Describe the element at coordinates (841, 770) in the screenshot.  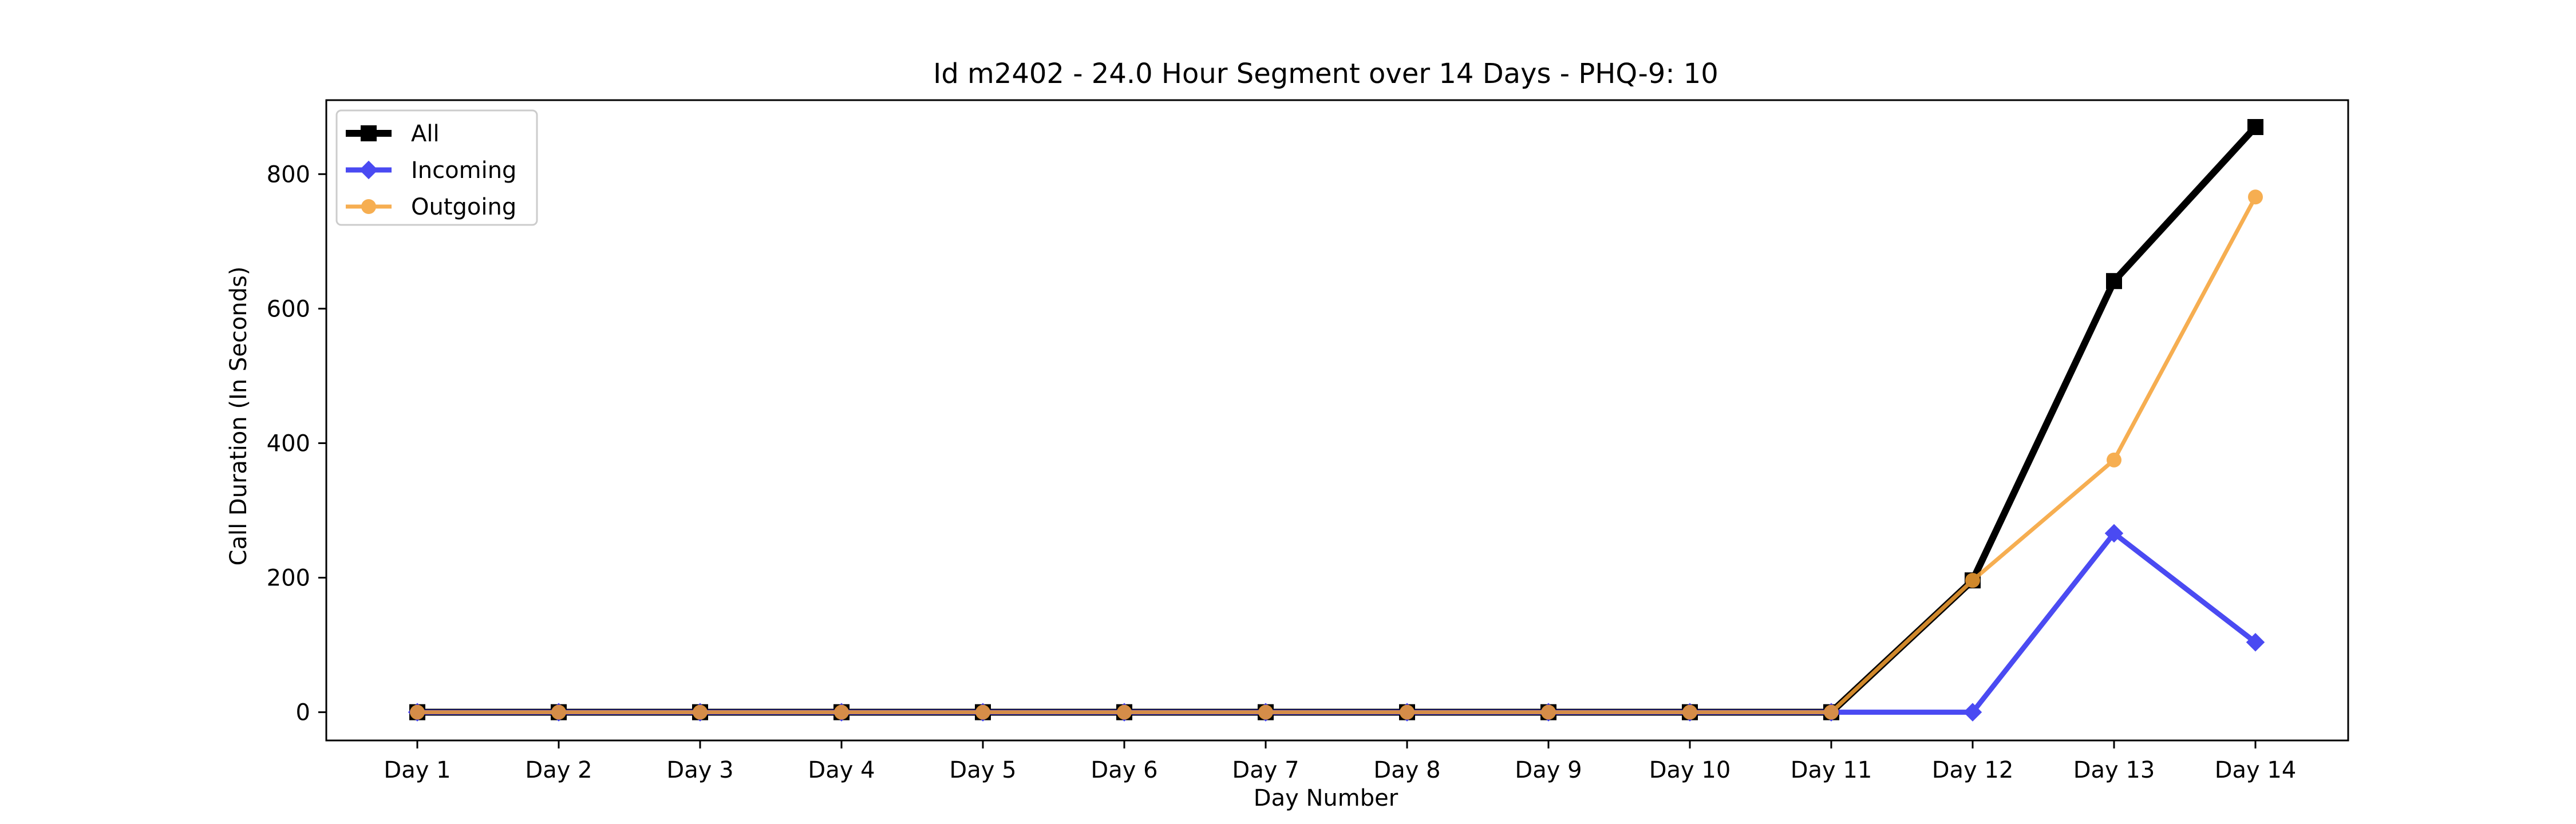
I see `x-tick-label: Day 4` at that location.